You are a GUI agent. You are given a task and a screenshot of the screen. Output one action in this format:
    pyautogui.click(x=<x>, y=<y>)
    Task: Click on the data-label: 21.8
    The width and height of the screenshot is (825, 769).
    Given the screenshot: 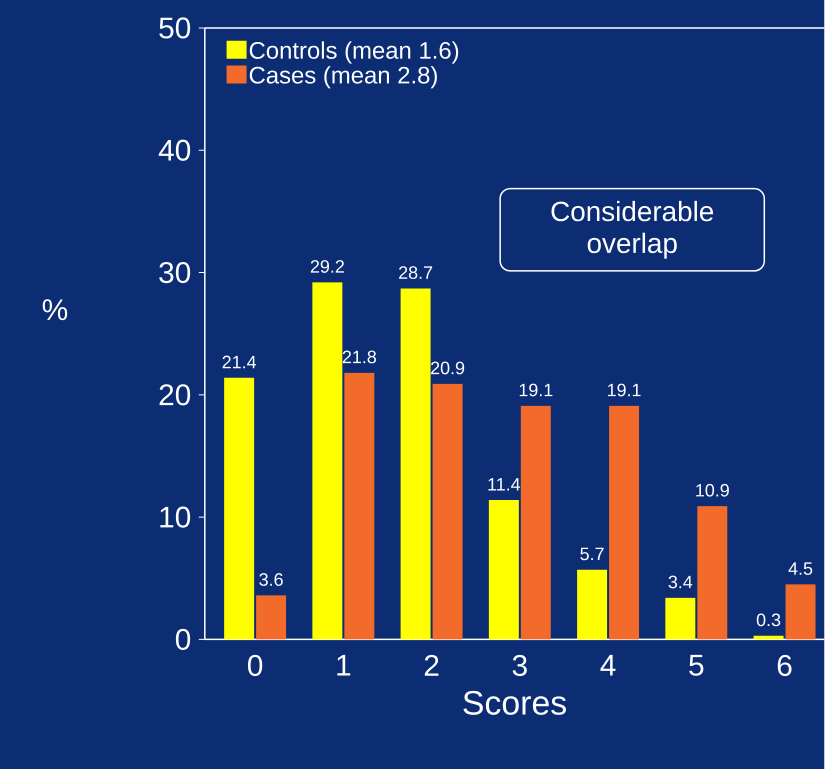 What is the action you would take?
    pyautogui.click(x=359, y=357)
    